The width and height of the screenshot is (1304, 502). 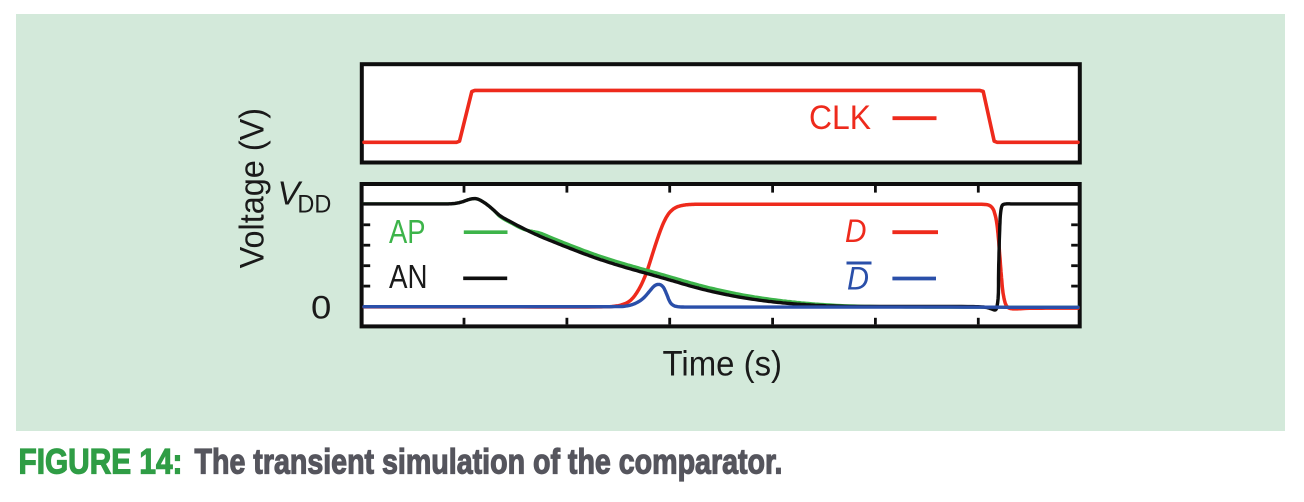 I want to click on svg-text: AP, so click(x=407, y=231).